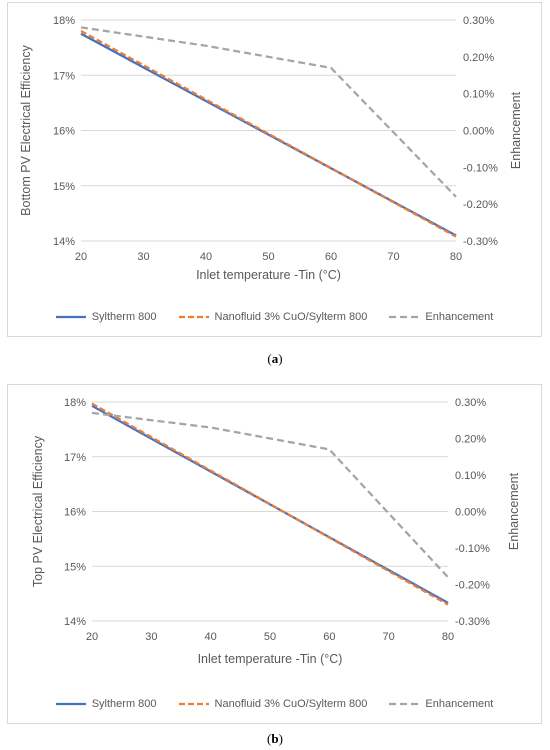 This screenshot has width=550, height=750. What do you see at coordinates (269, 738) in the screenshot?
I see `caption-b-open: (` at bounding box center [269, 738].